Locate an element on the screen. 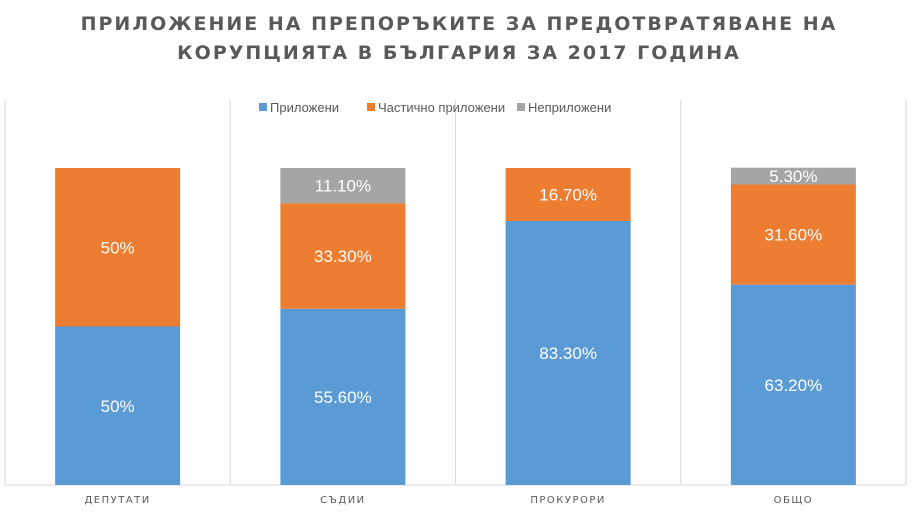 The height and width of the screenshot is (513, 918). data-label: 11.10% is located at coordinates (343, 186).